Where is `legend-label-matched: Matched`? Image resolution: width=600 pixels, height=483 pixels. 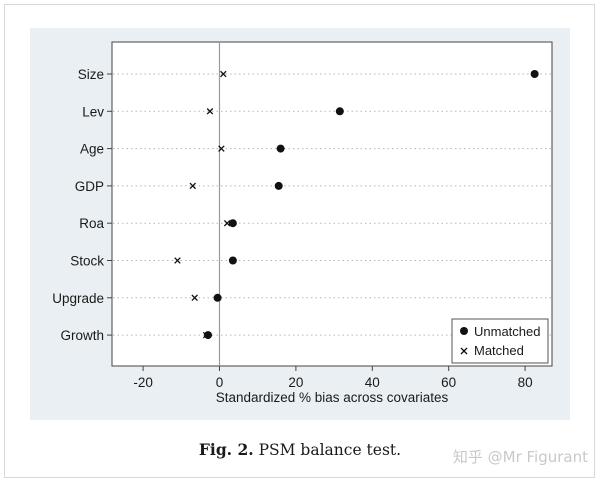 legend-label-matched: Matched is located at coordinates (499, 350).